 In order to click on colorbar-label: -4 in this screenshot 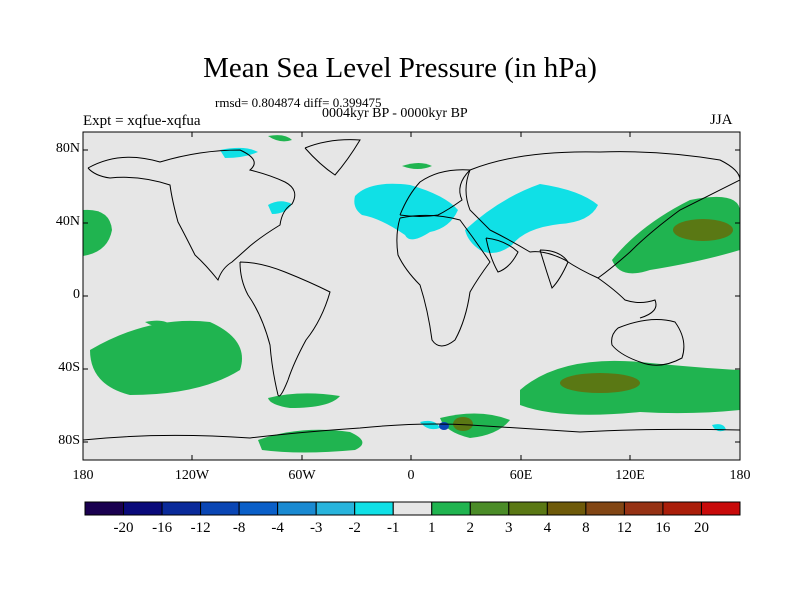, I will do `click(277, 528)`.